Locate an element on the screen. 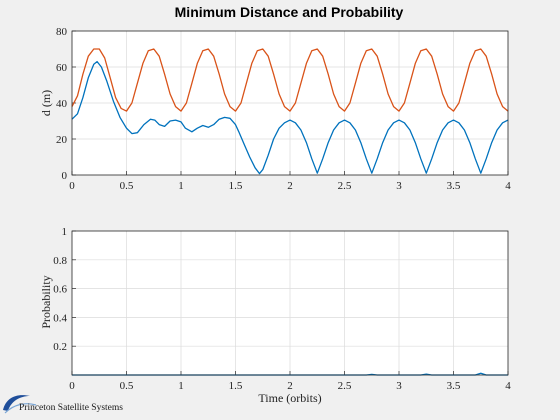  pss-logo: Princeton Satellite Systems is located at coordinates (63, 404).